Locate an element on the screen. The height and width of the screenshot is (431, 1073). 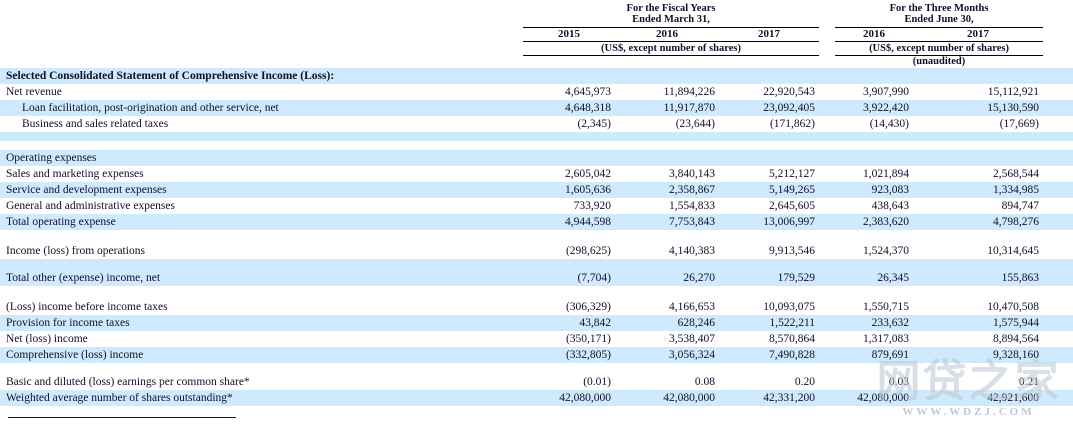
row-label: Net (loss) income is located at coordinates (47, 339).